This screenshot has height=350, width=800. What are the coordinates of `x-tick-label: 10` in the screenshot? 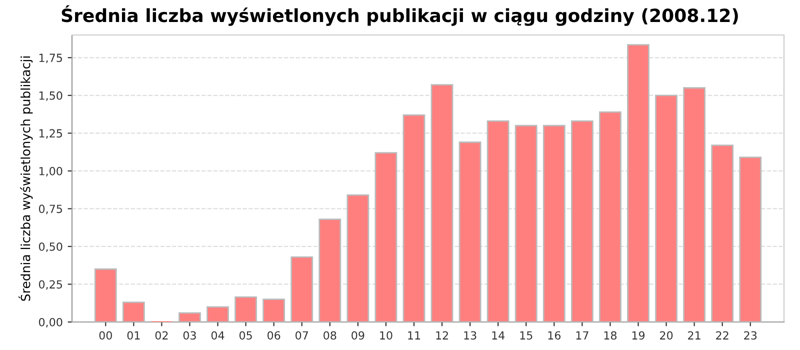 It's located at (386, 335).